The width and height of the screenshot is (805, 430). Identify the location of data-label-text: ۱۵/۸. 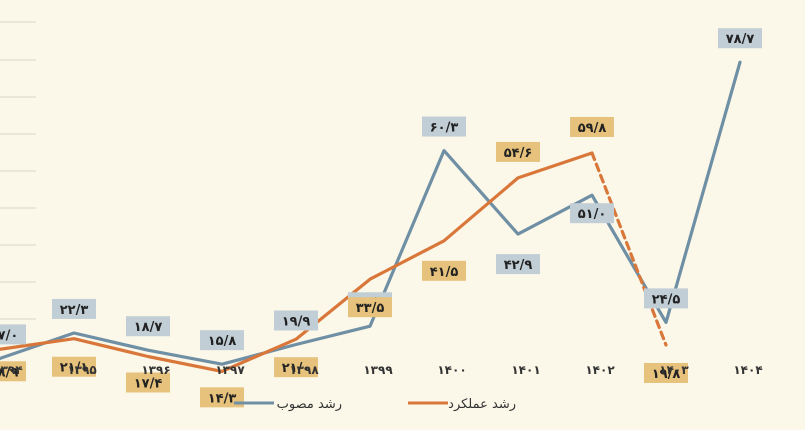
(222, 341).